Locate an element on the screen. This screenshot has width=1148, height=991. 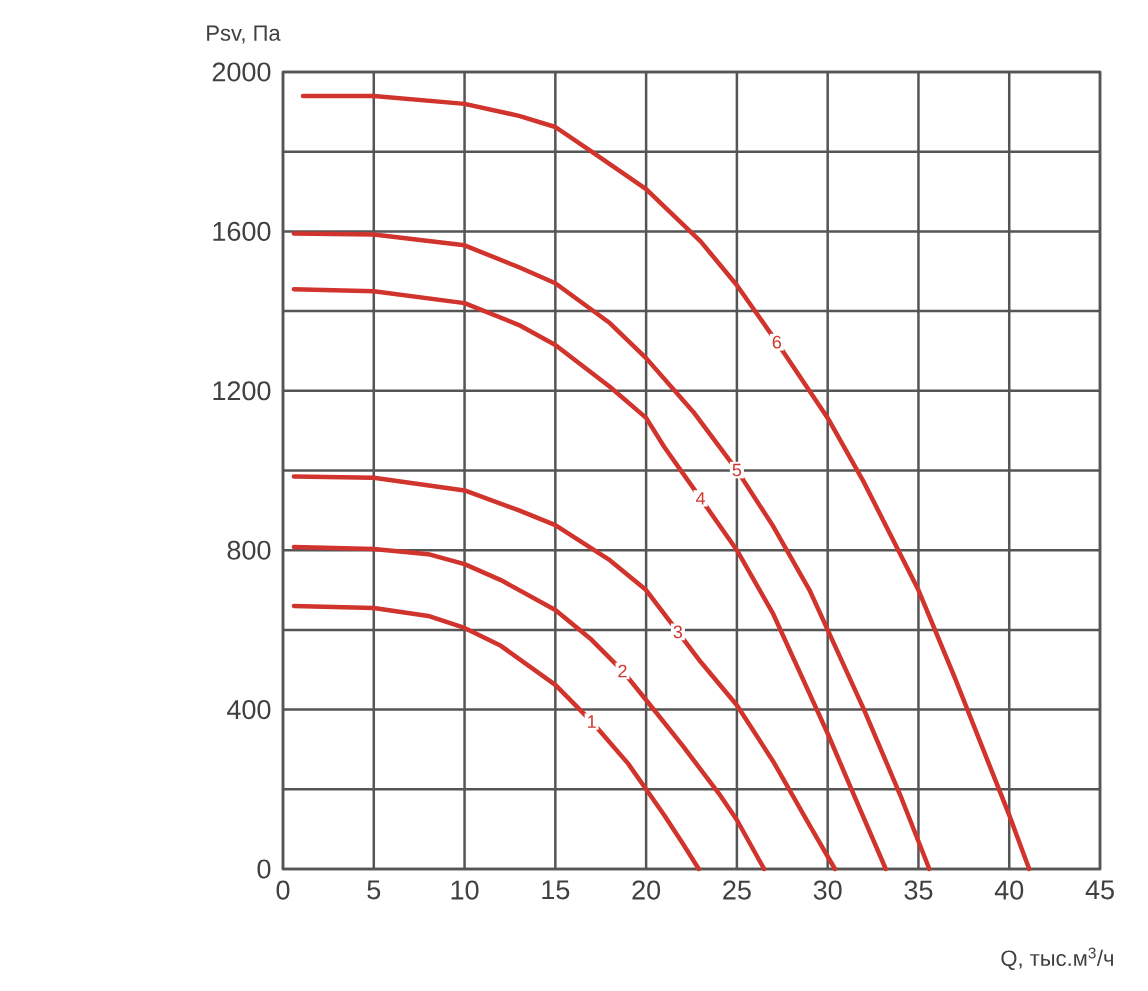
series-label: 2 is located at coordinates (622, 671).